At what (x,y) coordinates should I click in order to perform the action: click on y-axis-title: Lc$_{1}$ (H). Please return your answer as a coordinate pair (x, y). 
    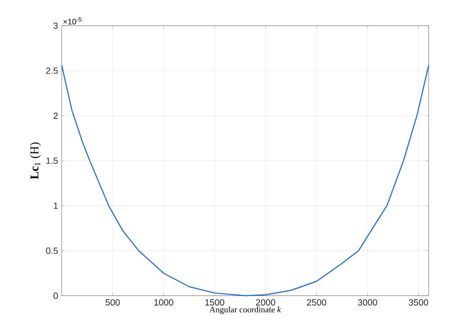
    Looking at the image, I should click on (35, 161).